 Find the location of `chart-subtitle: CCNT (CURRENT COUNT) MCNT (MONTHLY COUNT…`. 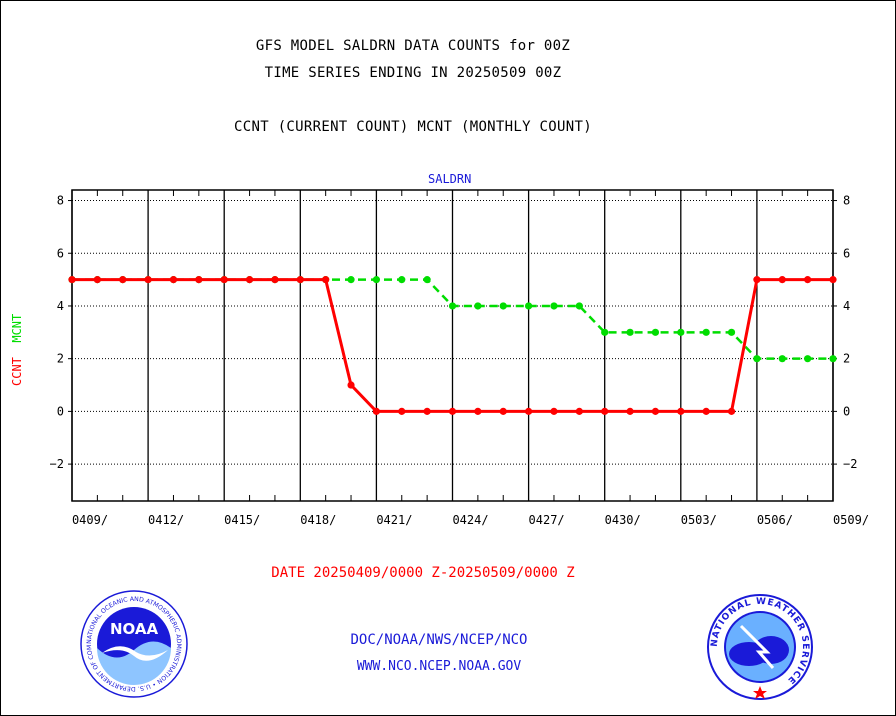

chart-subtitle: CCNT (CURRENT COUNT) MCNT (MONTHLY COUNT… is located at coordinates (413, 127).